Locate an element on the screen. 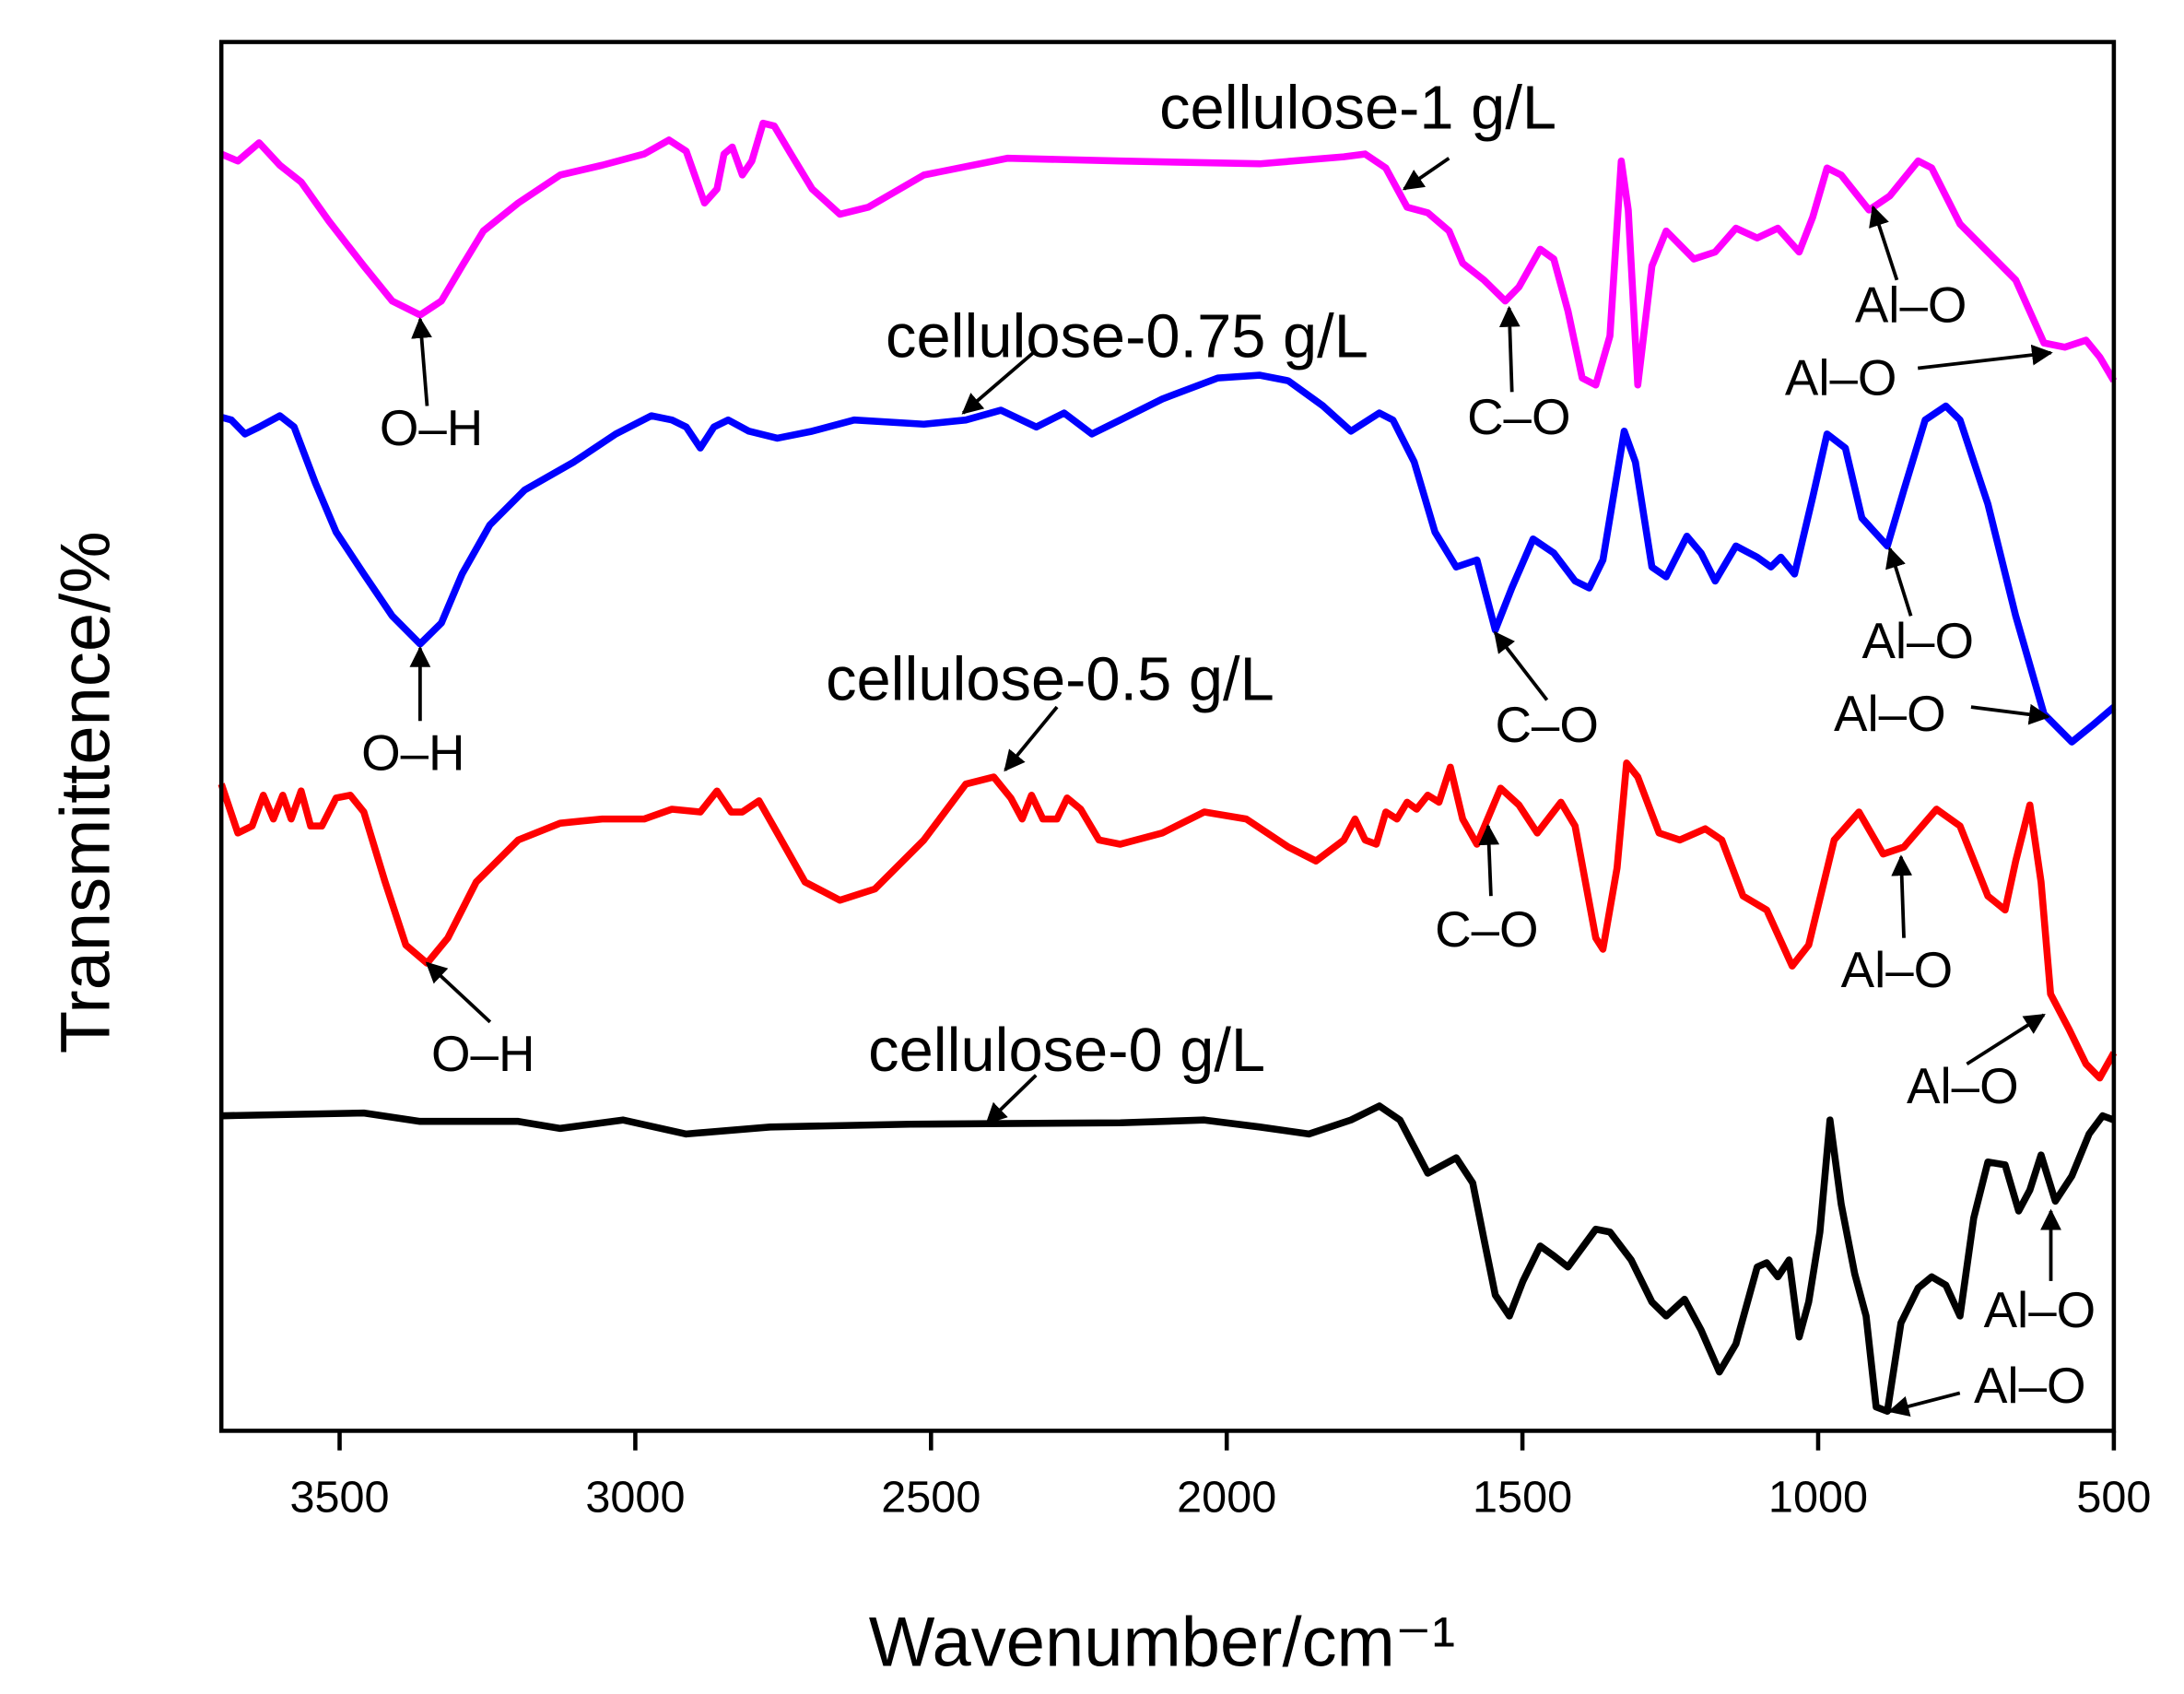  x-tick-label: 3000 is located at coordinates (635, 1498).